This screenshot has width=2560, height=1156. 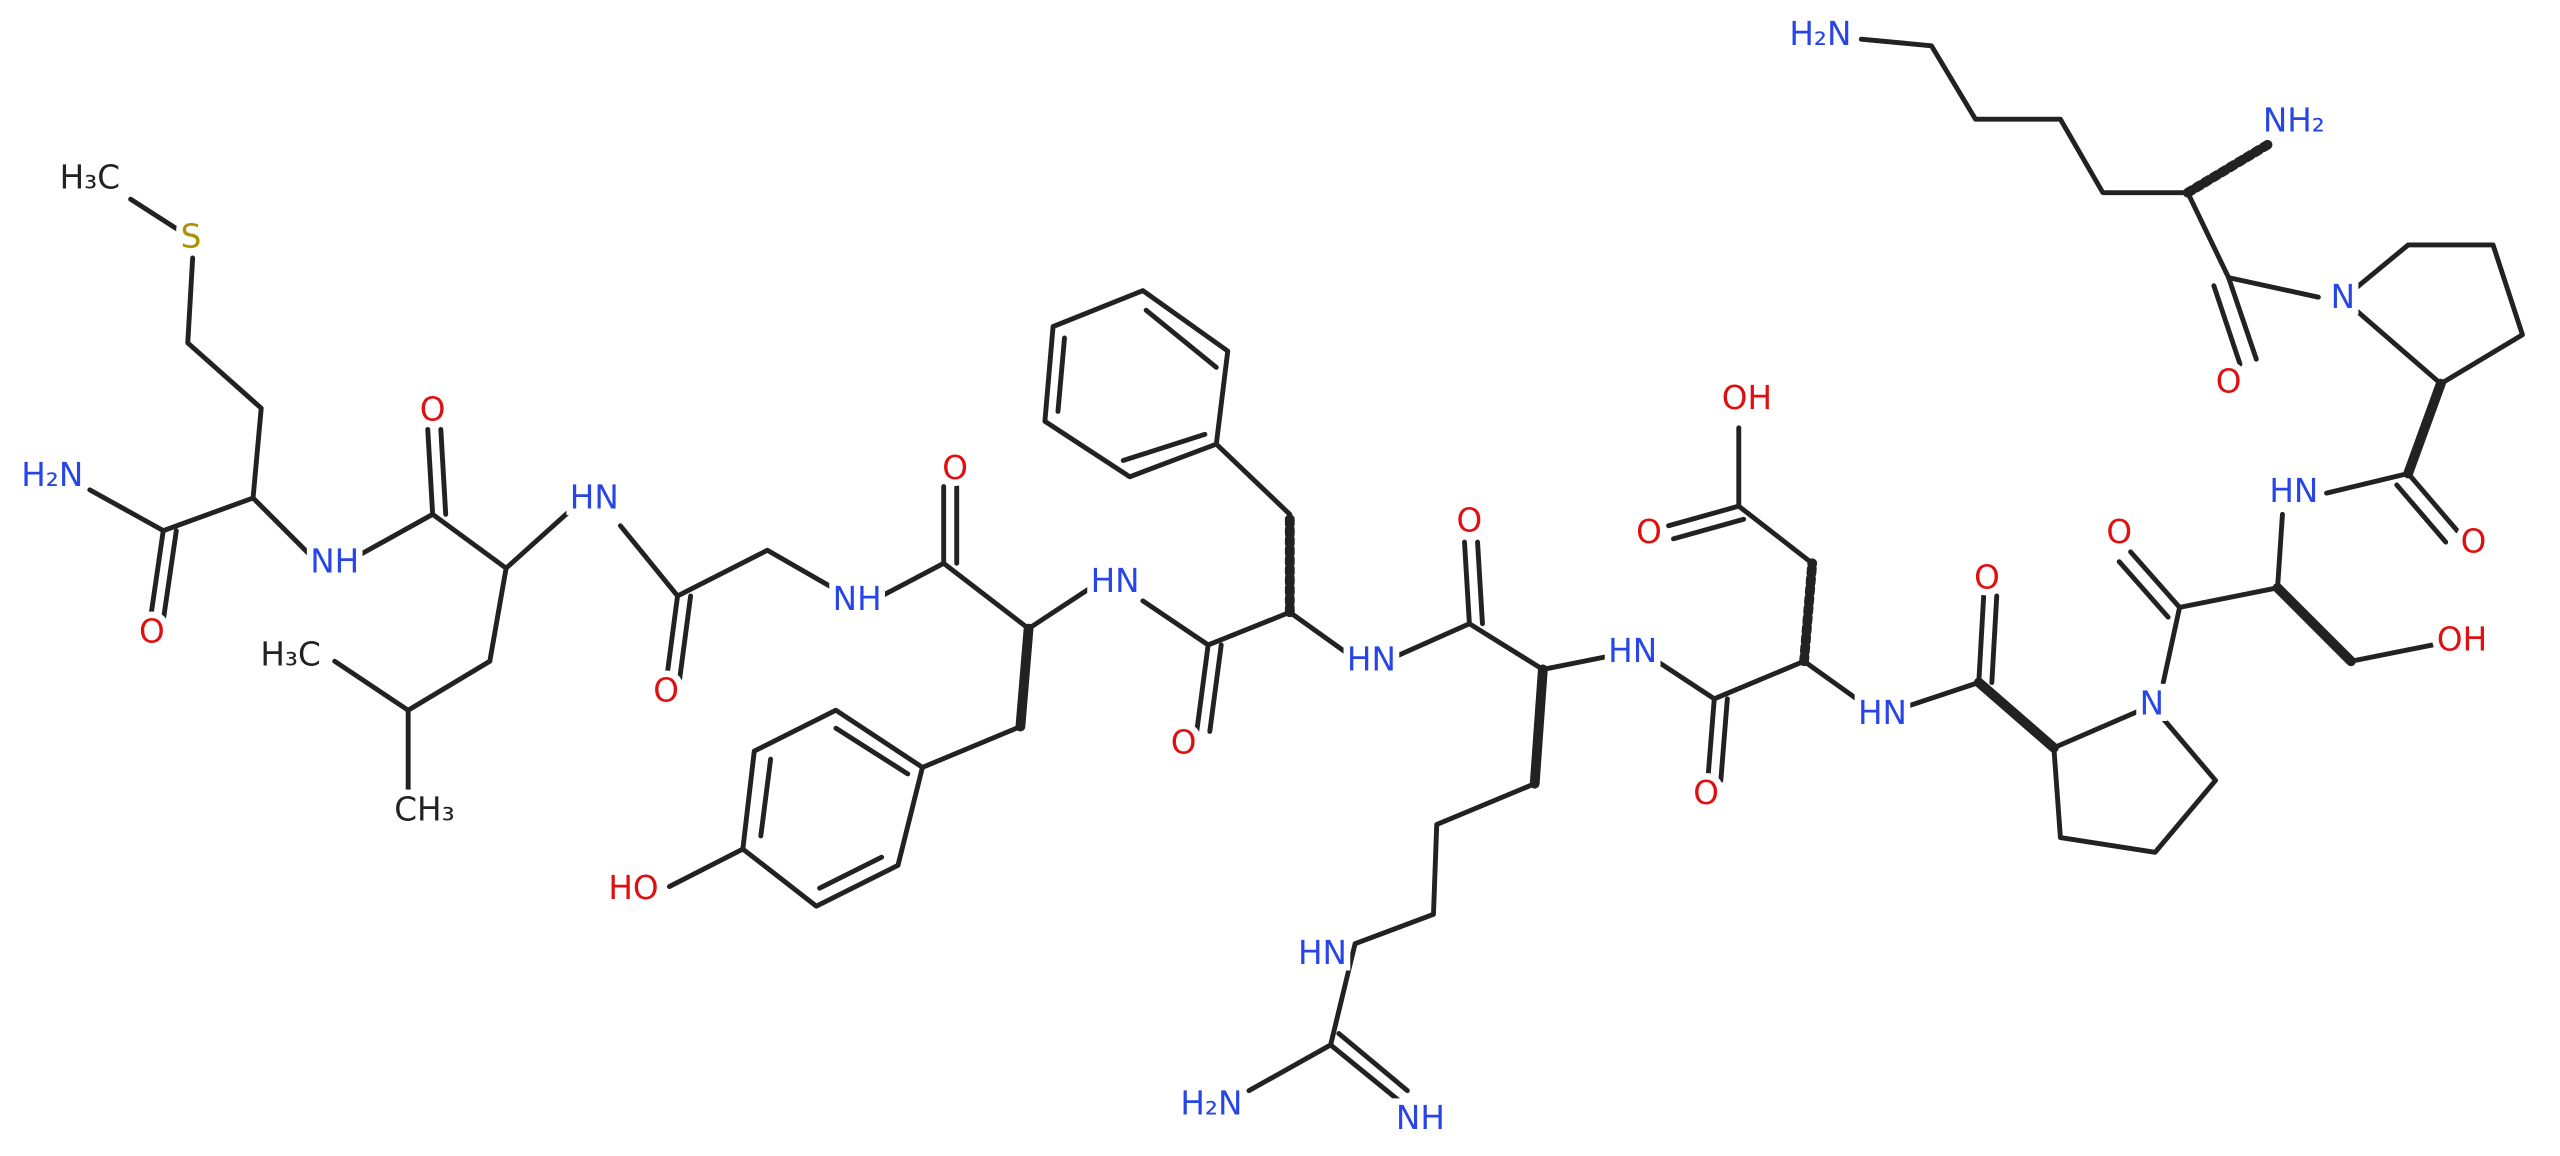 What do you see at coordinates (191, 236) in the screenshot?
I see `atom: S` at bounding box center [191, 236].